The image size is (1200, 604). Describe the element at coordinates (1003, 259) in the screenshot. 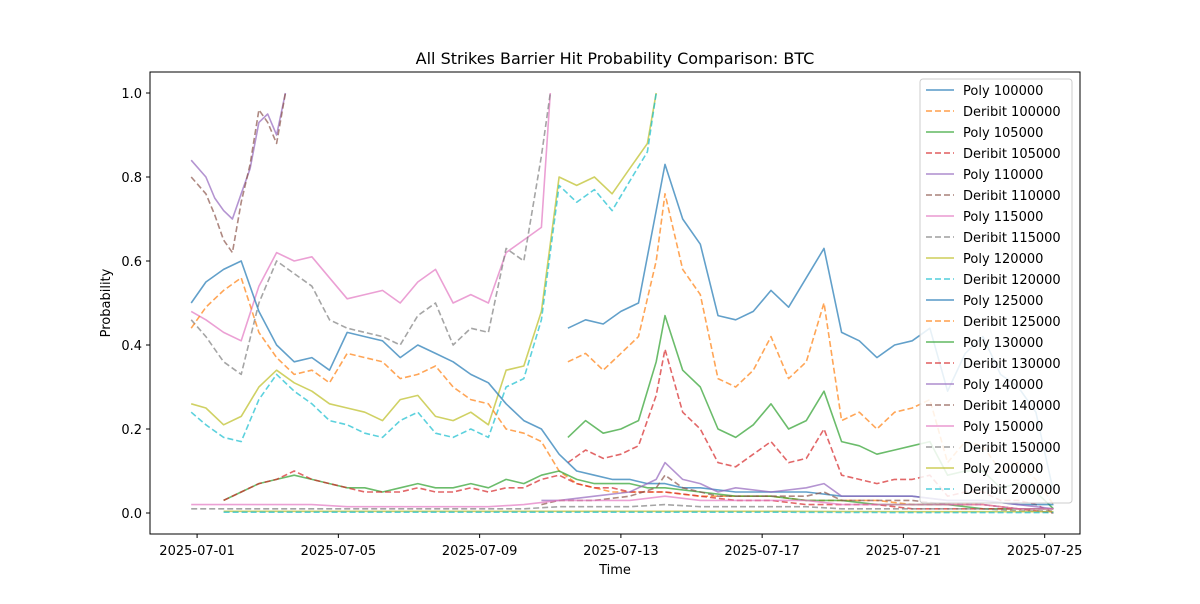

I see `legend-label: Poly 120000` at that location.